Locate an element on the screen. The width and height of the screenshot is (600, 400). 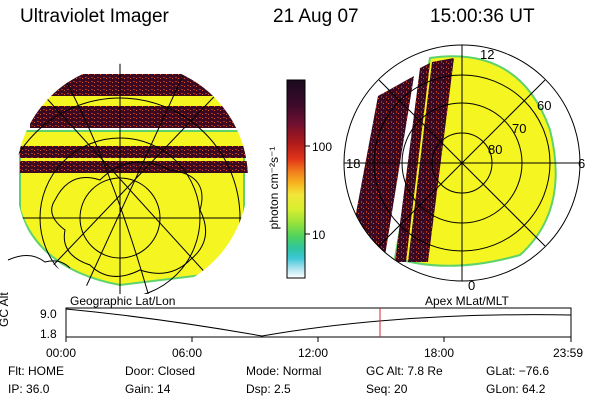
instrument-title: Ultraviolet Imager is located at coordinates (94, 16).